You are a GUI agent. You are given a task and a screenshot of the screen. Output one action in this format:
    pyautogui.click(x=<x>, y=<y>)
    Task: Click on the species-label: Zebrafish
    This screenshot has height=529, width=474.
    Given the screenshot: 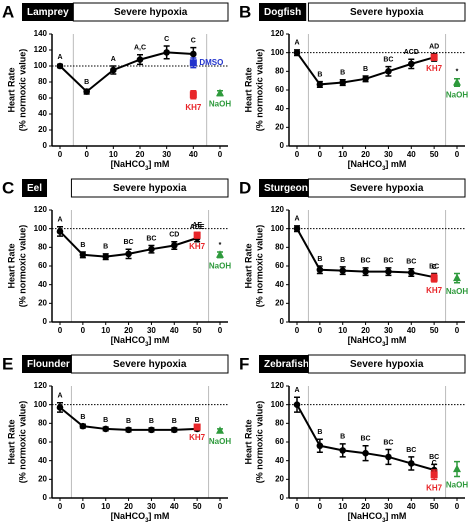 What is the action you would take?
    pyautogui.click(x=286, y=364)
    